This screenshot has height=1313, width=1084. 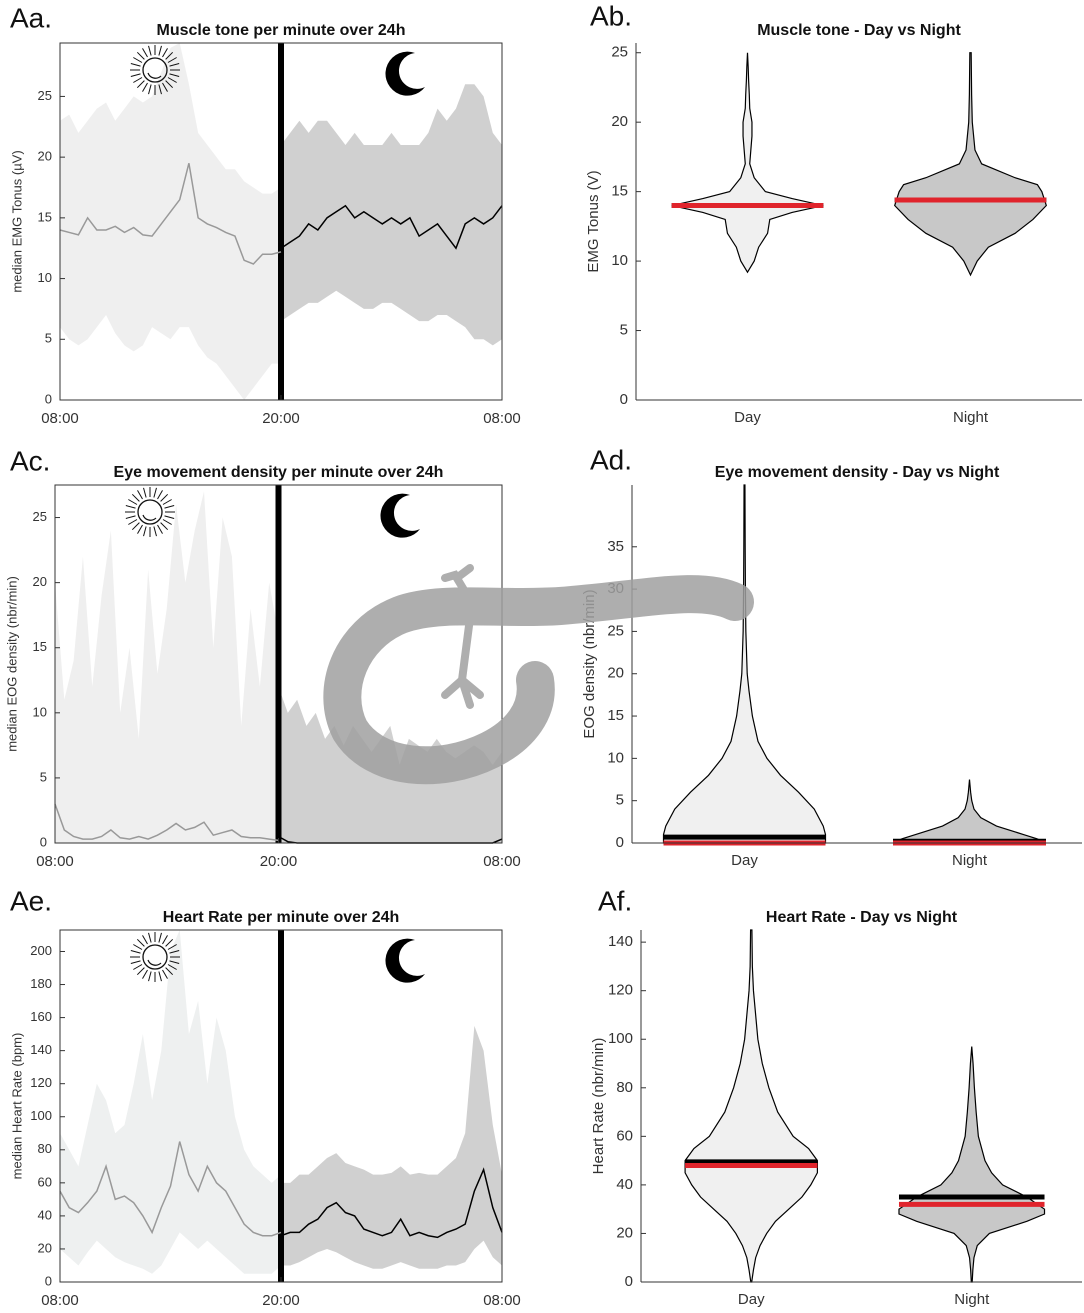 What do you see at coordinates (16, 221) in the screenshot?
I see `y-axis-label: median EMG Tonus (µV)` at bounding box center [16, 221].